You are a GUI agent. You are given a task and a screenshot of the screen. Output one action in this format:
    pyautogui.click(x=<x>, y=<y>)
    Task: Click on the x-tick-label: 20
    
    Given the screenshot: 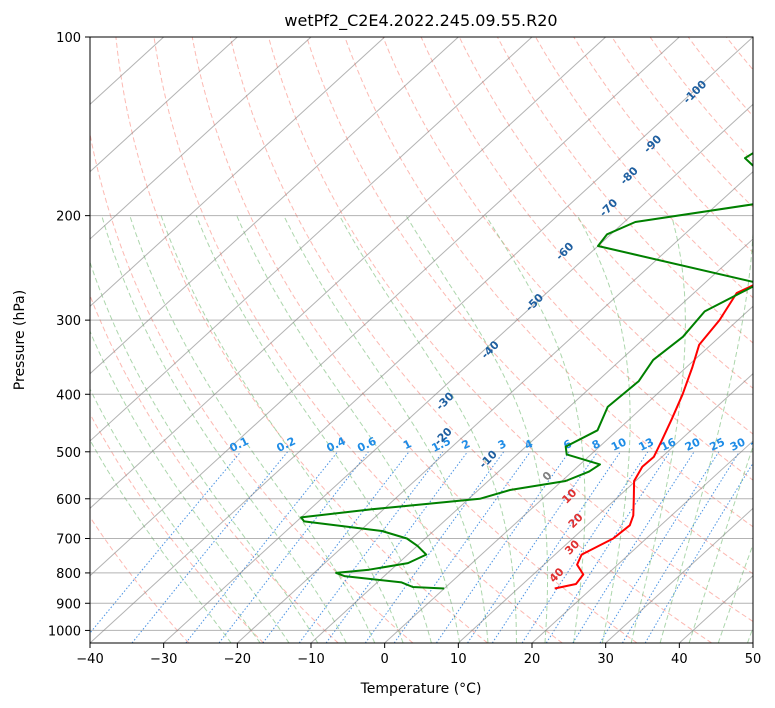 What is the action you would take?
    pyautogui.click(x=532, y=659)
    